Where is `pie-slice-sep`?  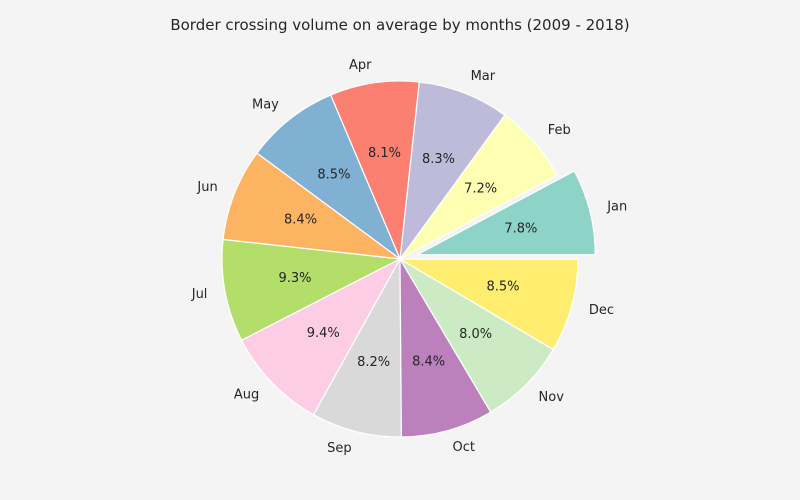 pie-slice-sep is located at coordinates (357, 347).